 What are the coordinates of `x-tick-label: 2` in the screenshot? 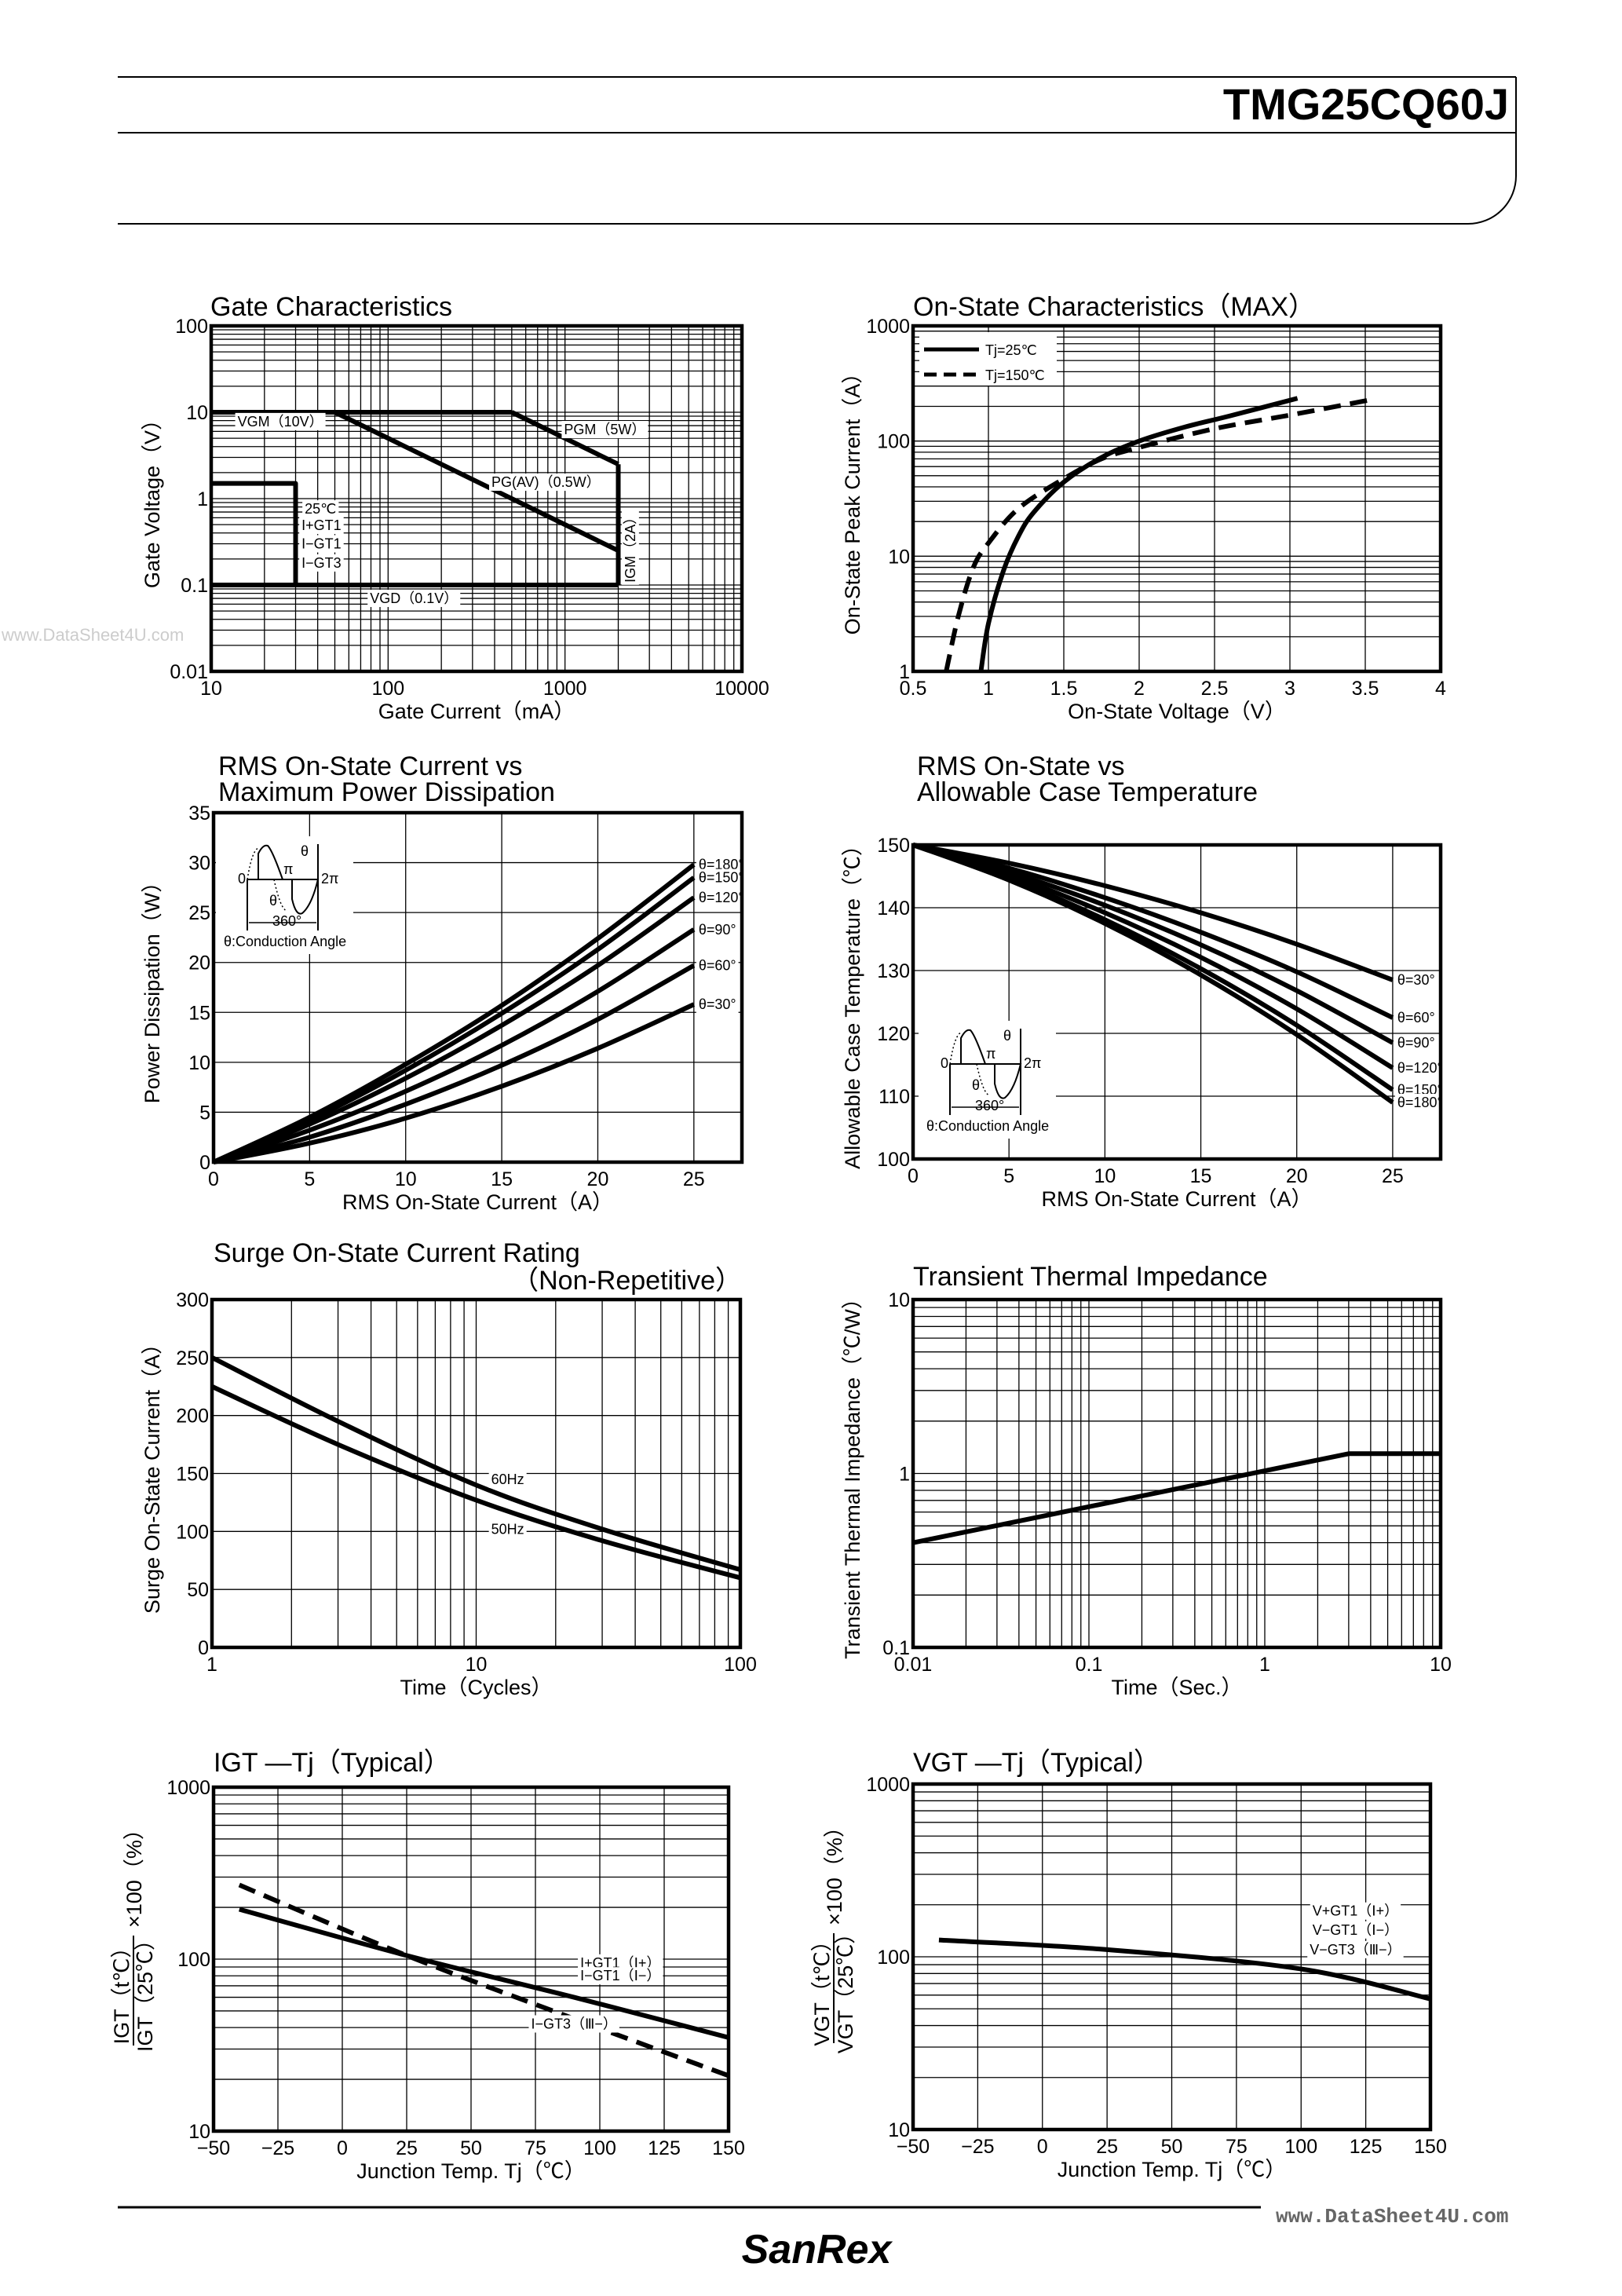 It's located at (1139, 689).